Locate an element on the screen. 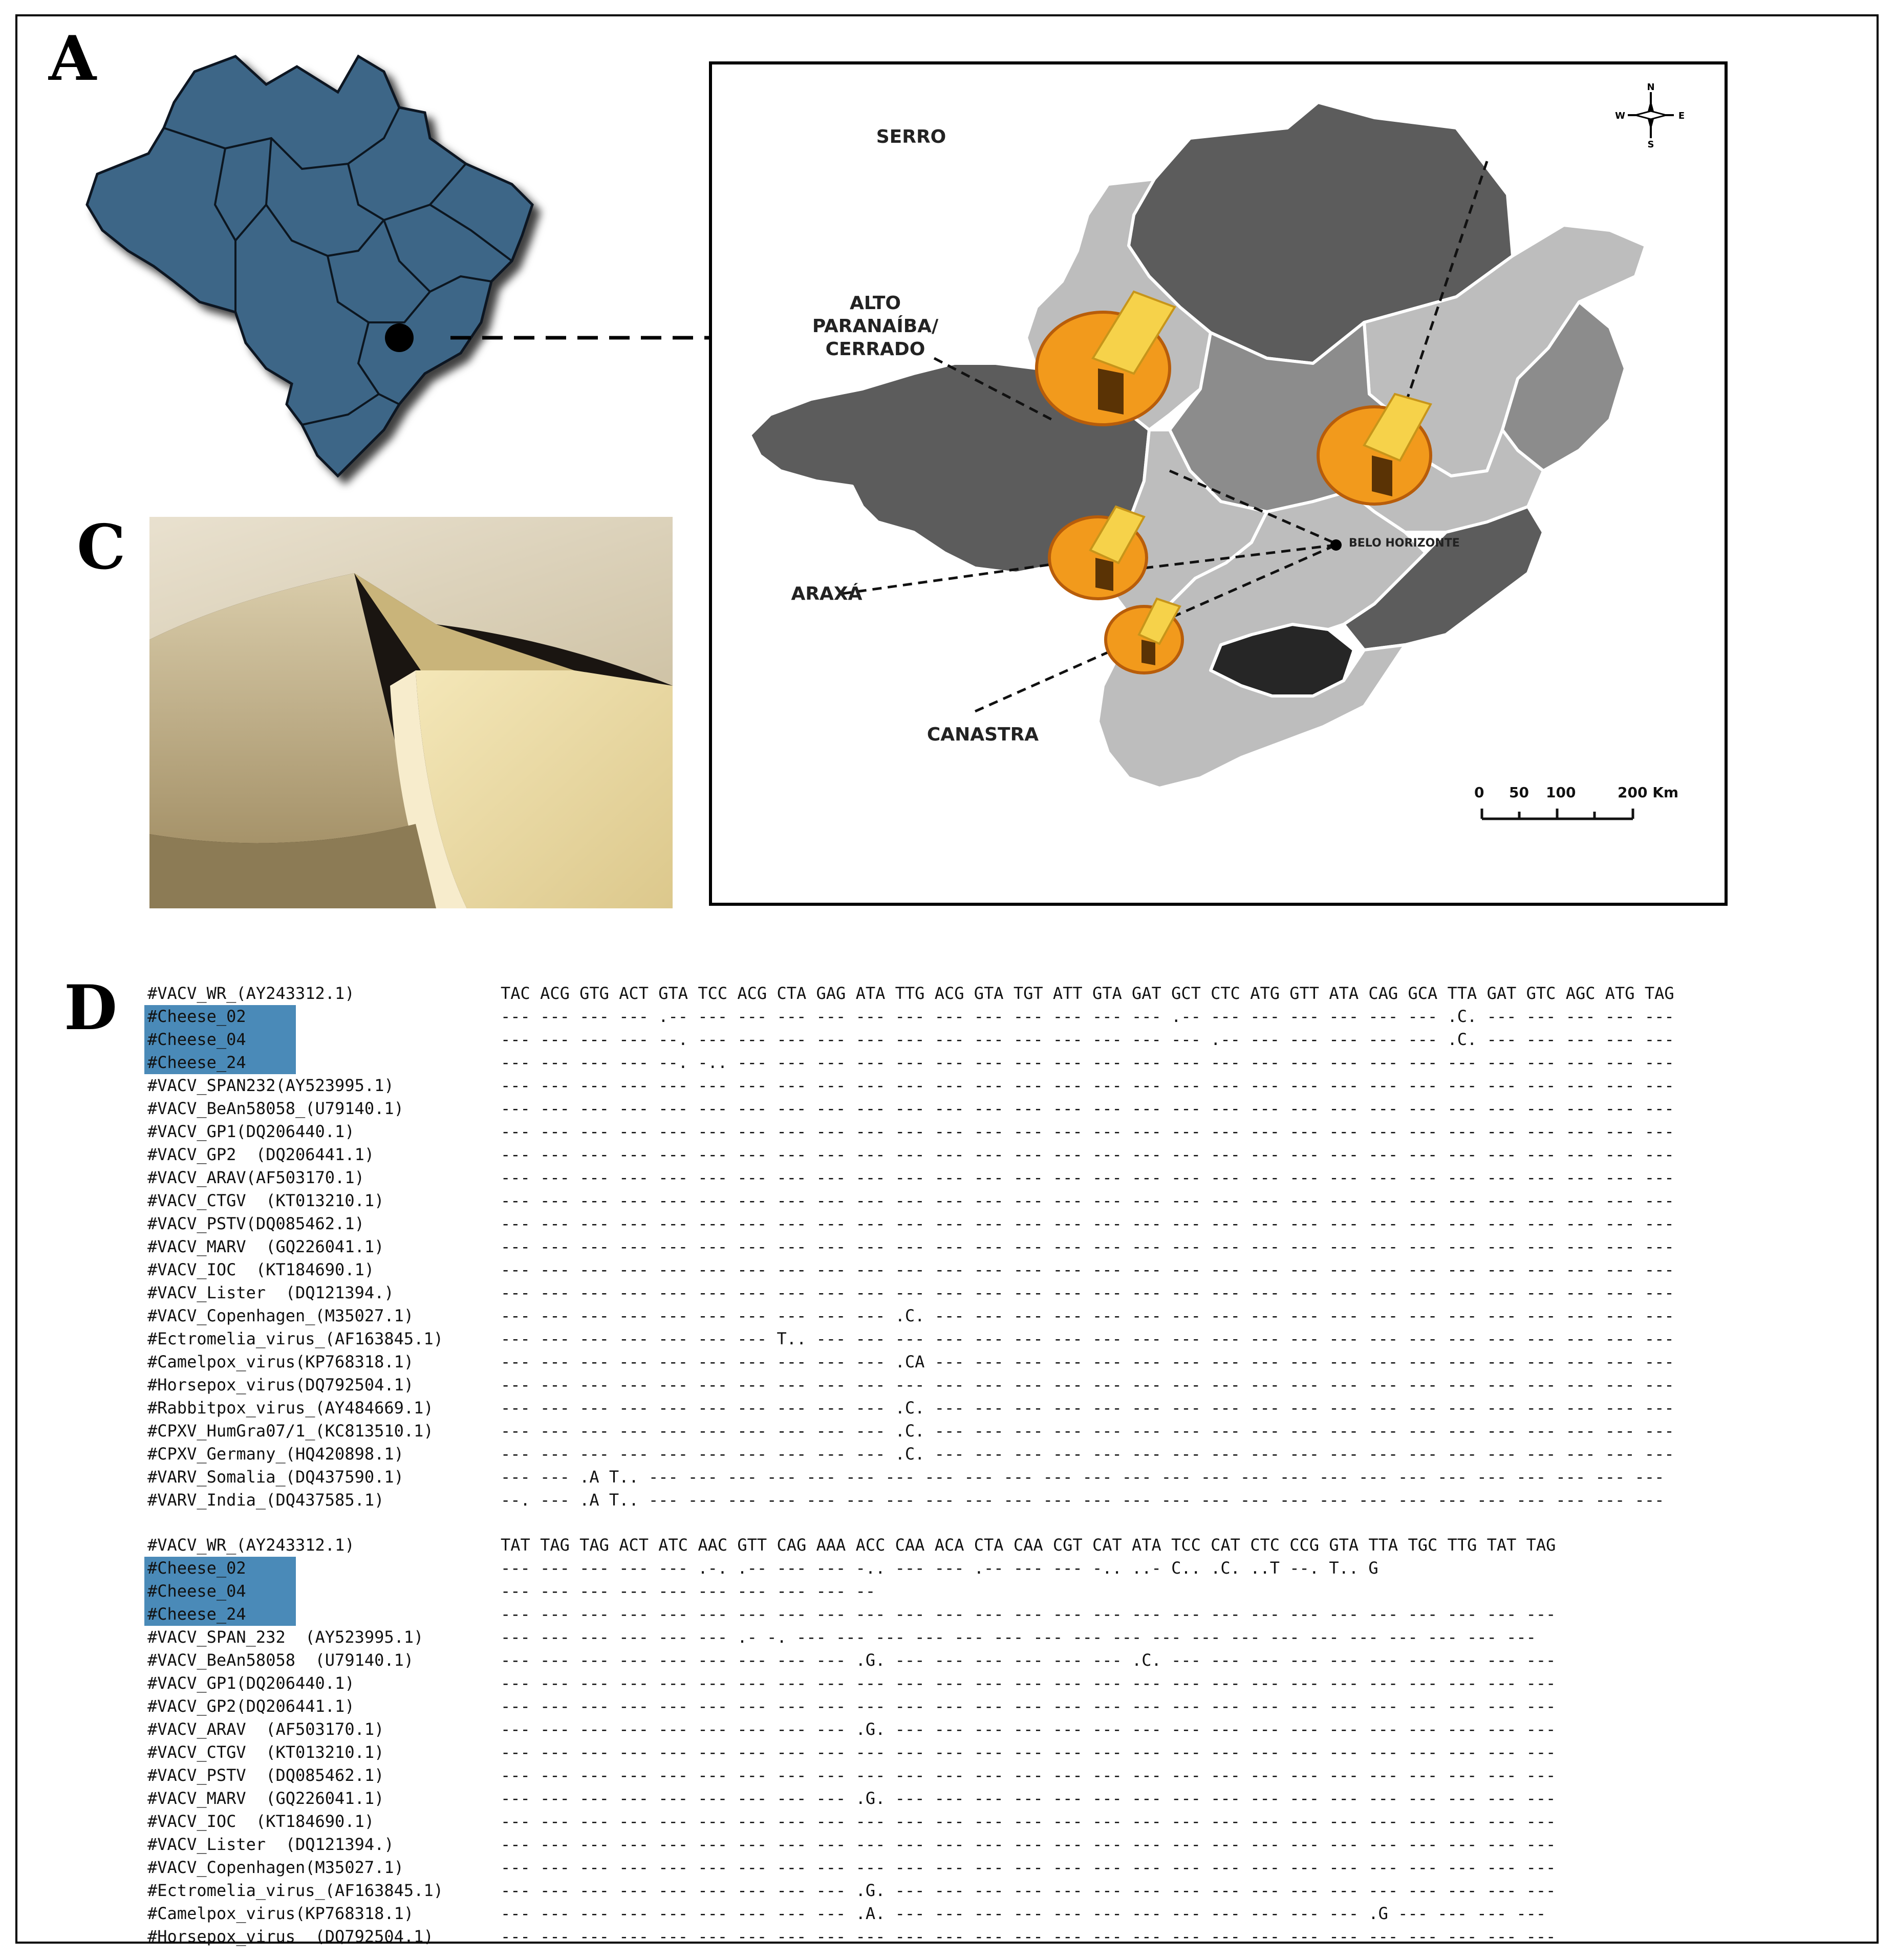 This screenshot has width=1896, height=1960. panel-label-d: D is located at coordinates (91, 1008).